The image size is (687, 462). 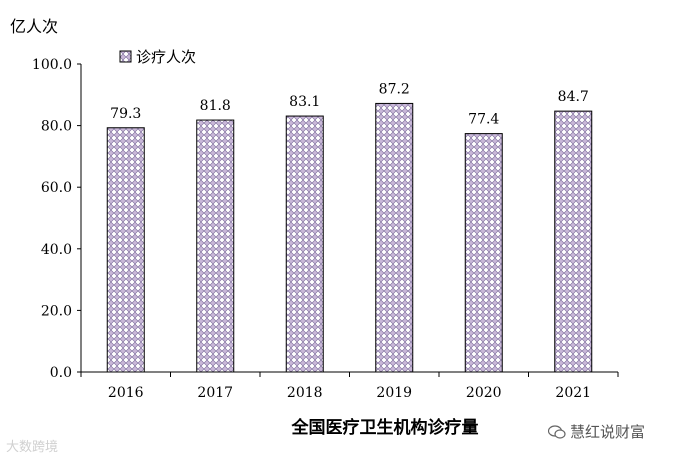 I want to click on y-axis-unit-label: 亿人次, so click(x=34, y=26).